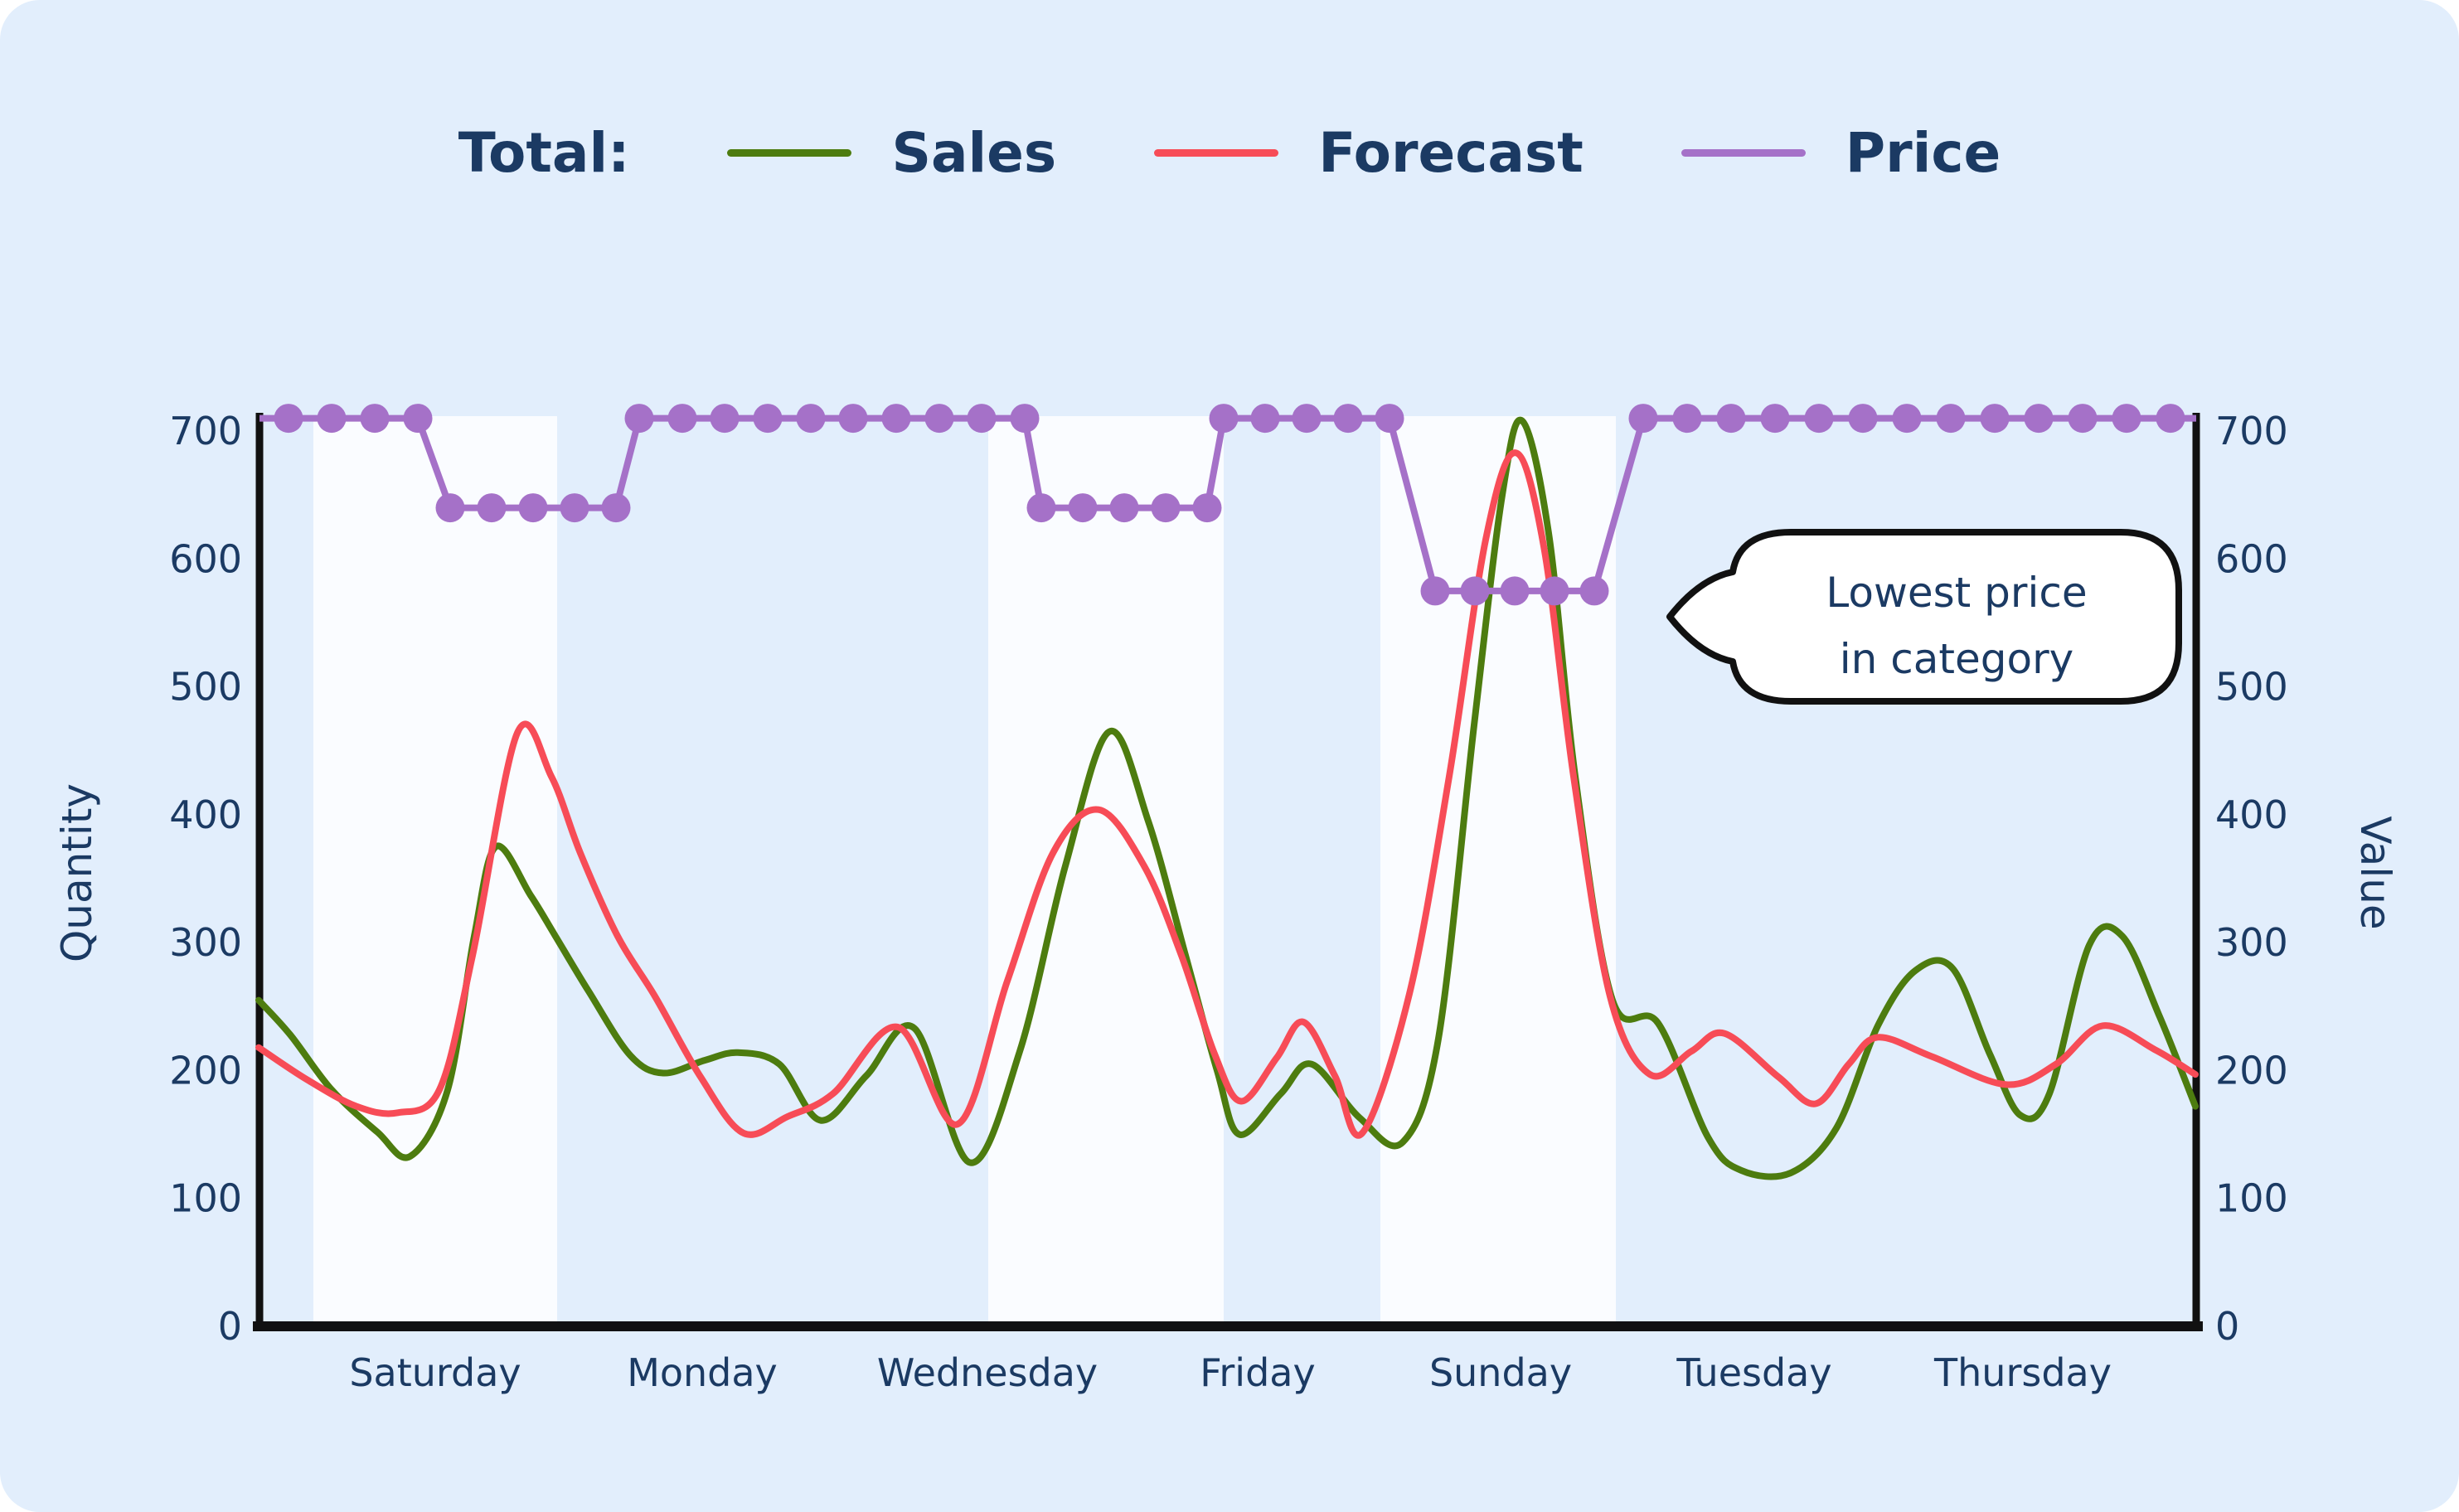 The height and width of the screenshot is (1512, 2459). Describe the element at coordinates (206, 814) in the screenshot. I see `y-tick-left-400: 400` at that location.